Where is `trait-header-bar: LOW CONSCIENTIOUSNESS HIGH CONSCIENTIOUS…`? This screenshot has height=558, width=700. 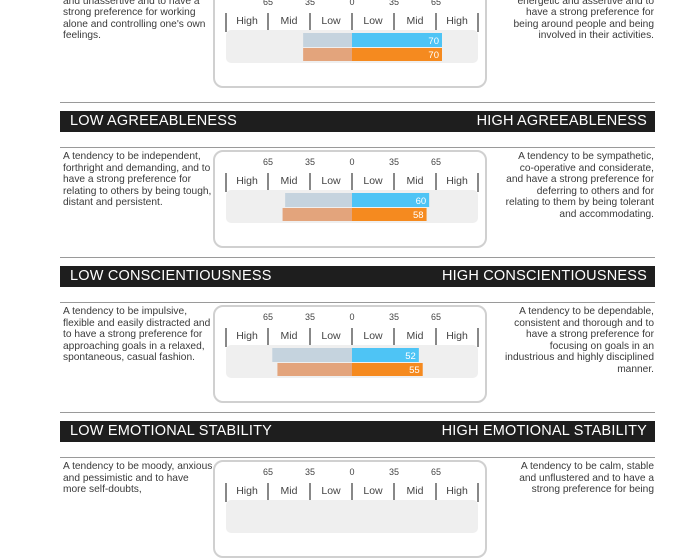
trait-header-bar: LOW CONSCIENTIOUSNESS HIGH CONSCIENTIOUS… is located at coordinates (357, 276).